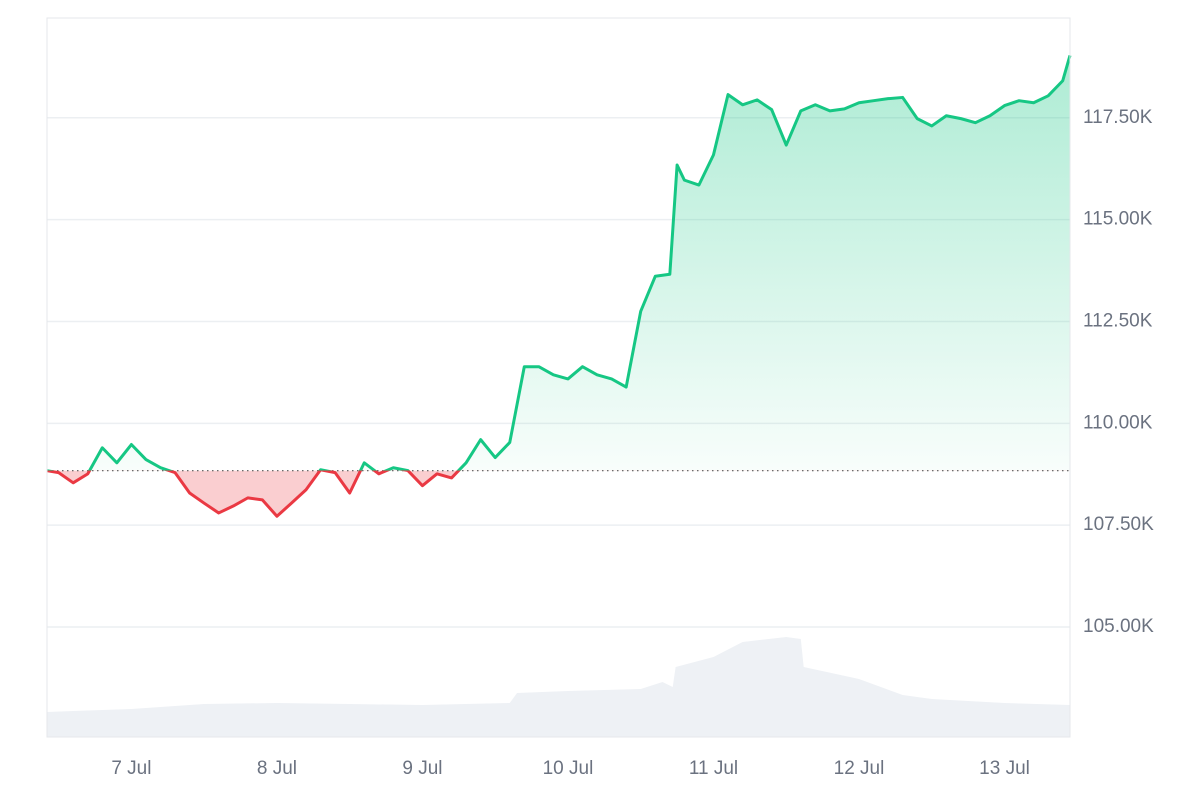 This screenshot has width=1200, height=800. What do you see at coordinates (1118, 219) in the screenshot?
I see `y-tick-label: 115.00K` at bounding box center [1118, 219].